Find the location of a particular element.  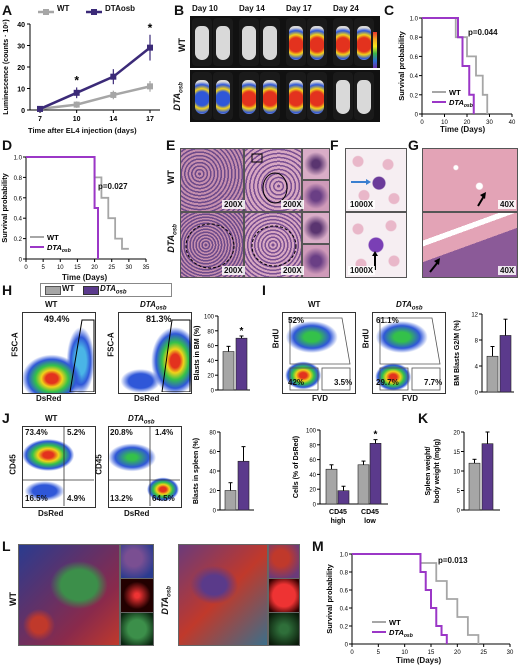

panel-i-dta-yaxis: BrdU is located at coordinates (366, 338).